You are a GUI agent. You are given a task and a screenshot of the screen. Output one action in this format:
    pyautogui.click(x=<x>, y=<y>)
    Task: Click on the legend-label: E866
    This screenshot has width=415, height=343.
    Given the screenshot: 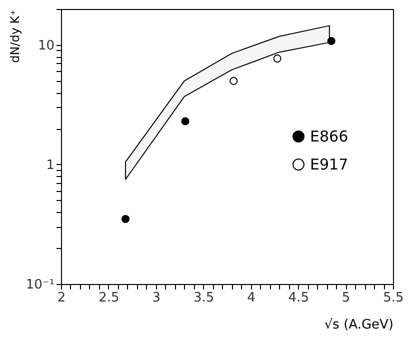 What is the action you would take?
    pyautogui.click(x=329, y=137)
    